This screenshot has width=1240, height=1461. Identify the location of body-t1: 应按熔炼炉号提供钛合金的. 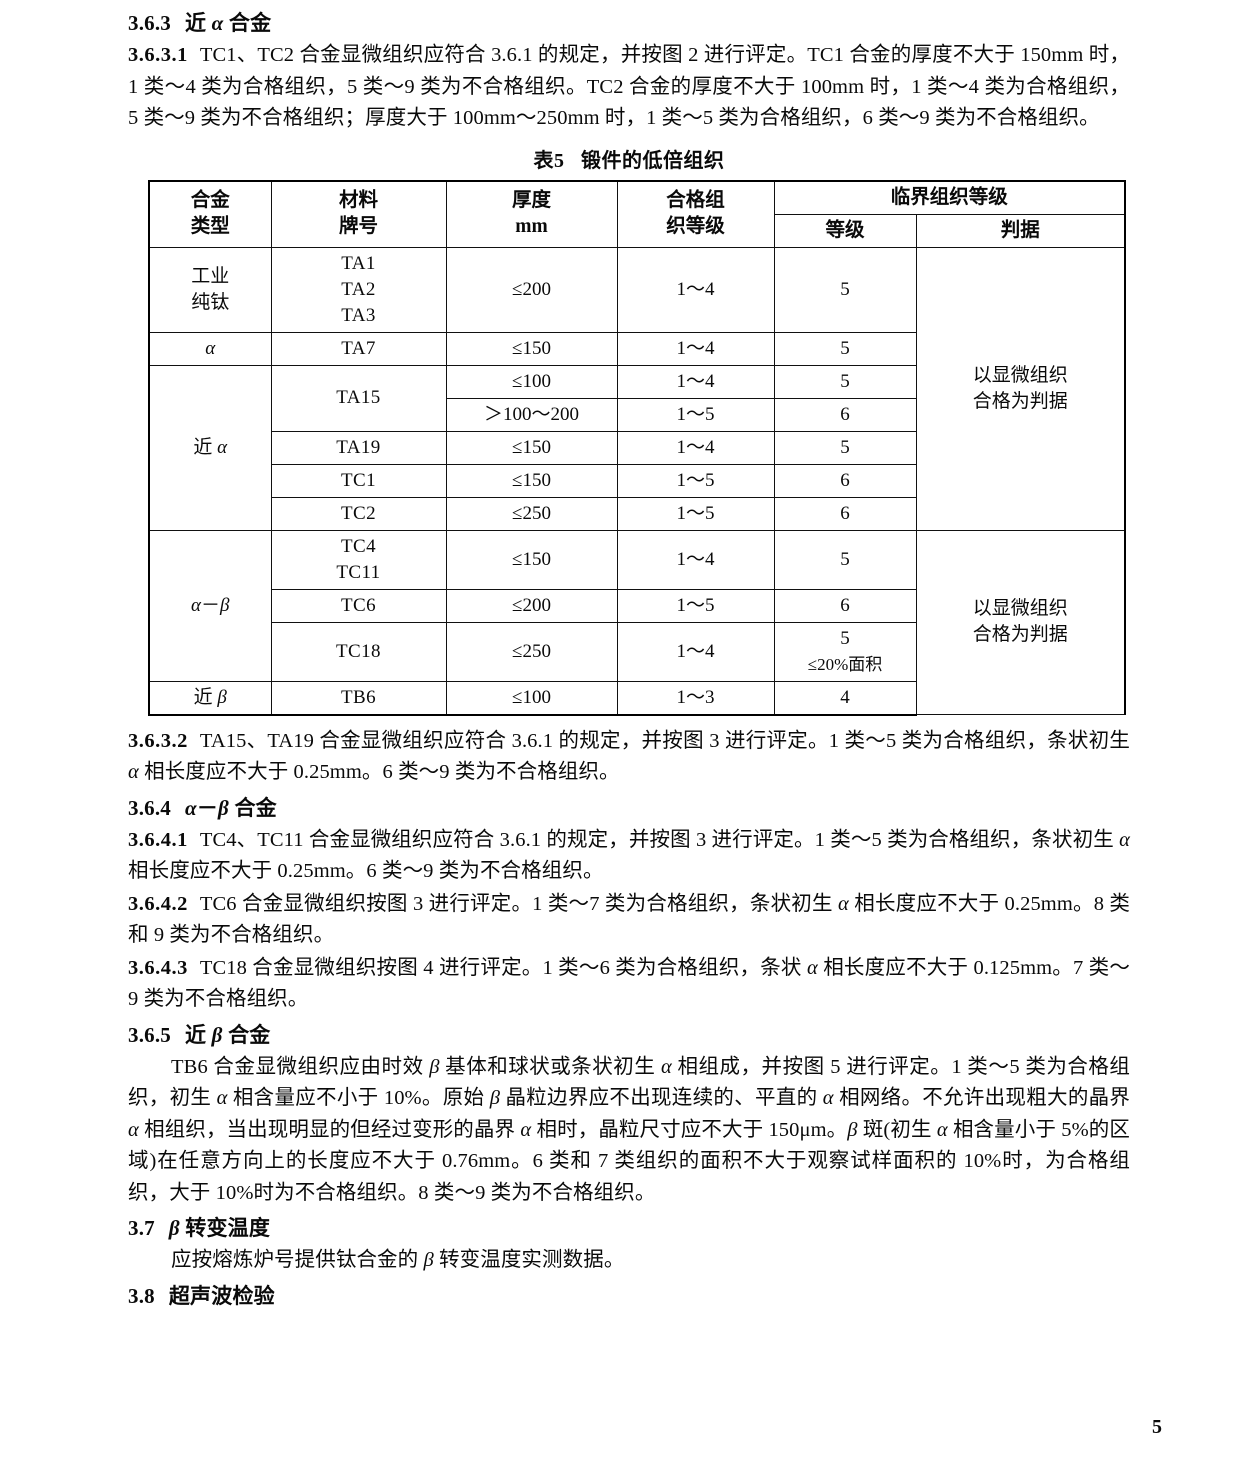
(297, 1260).